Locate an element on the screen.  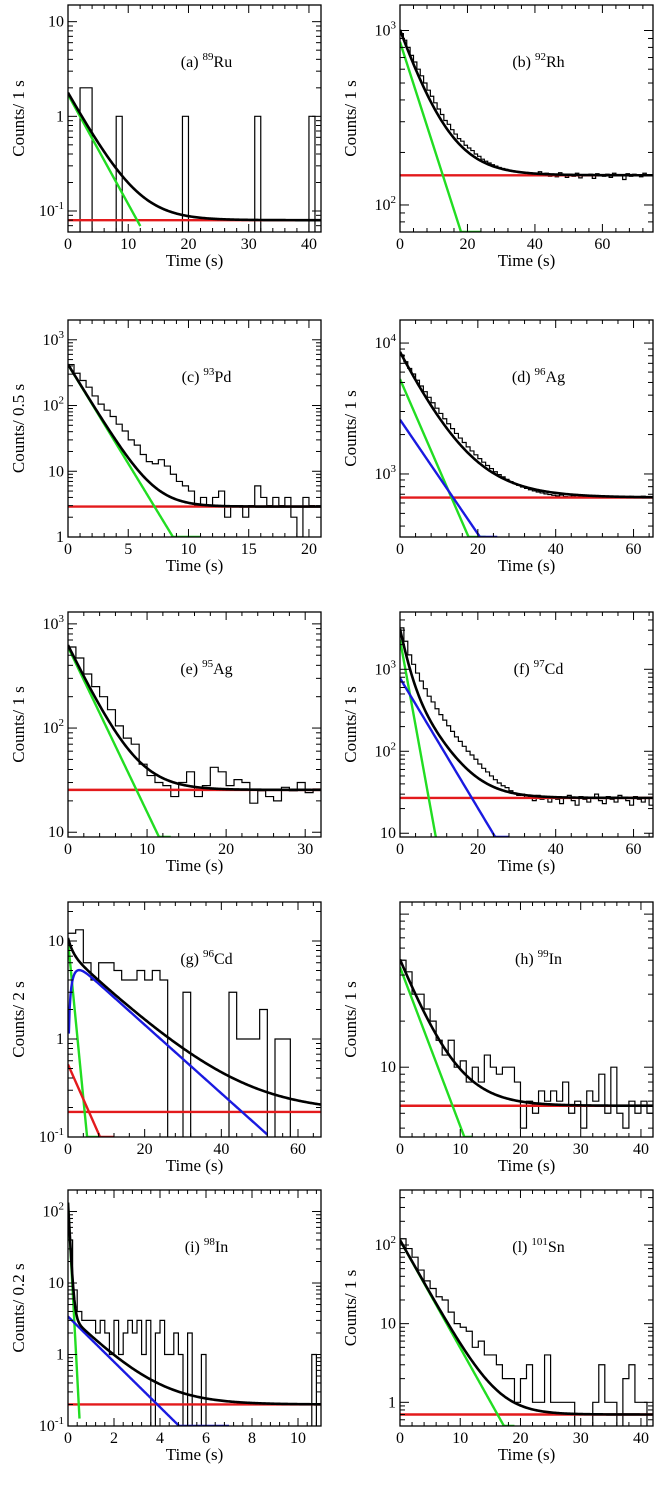
plot-frame-c is located at coordinates (194, 428).